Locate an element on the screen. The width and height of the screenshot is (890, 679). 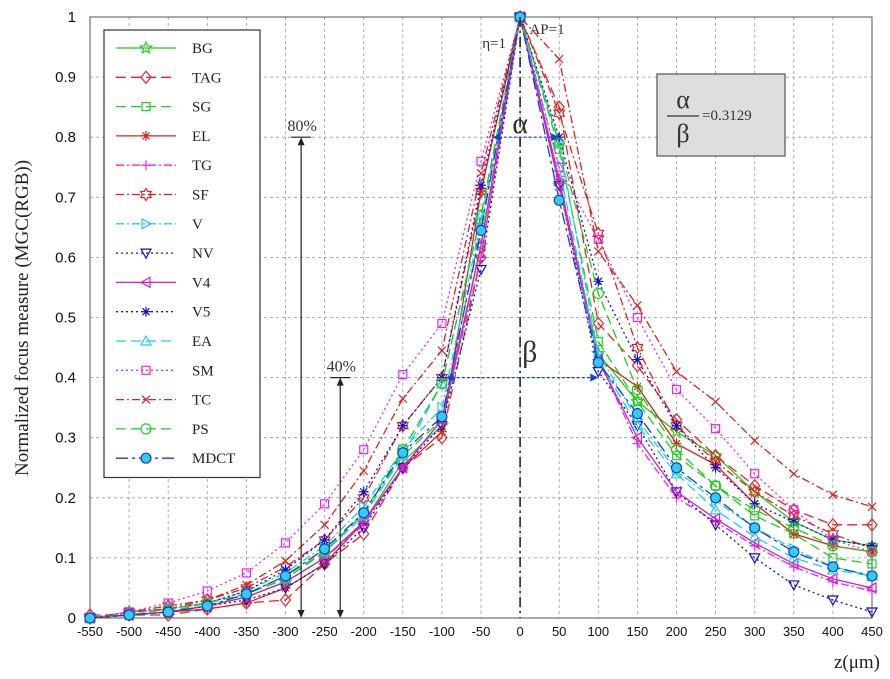
y-axis-ticks: 0 0.1 0.2 0.3 0.4 0.5 0.6 0.7 0.8 0.9 1 is located at coordinates (65, 318).